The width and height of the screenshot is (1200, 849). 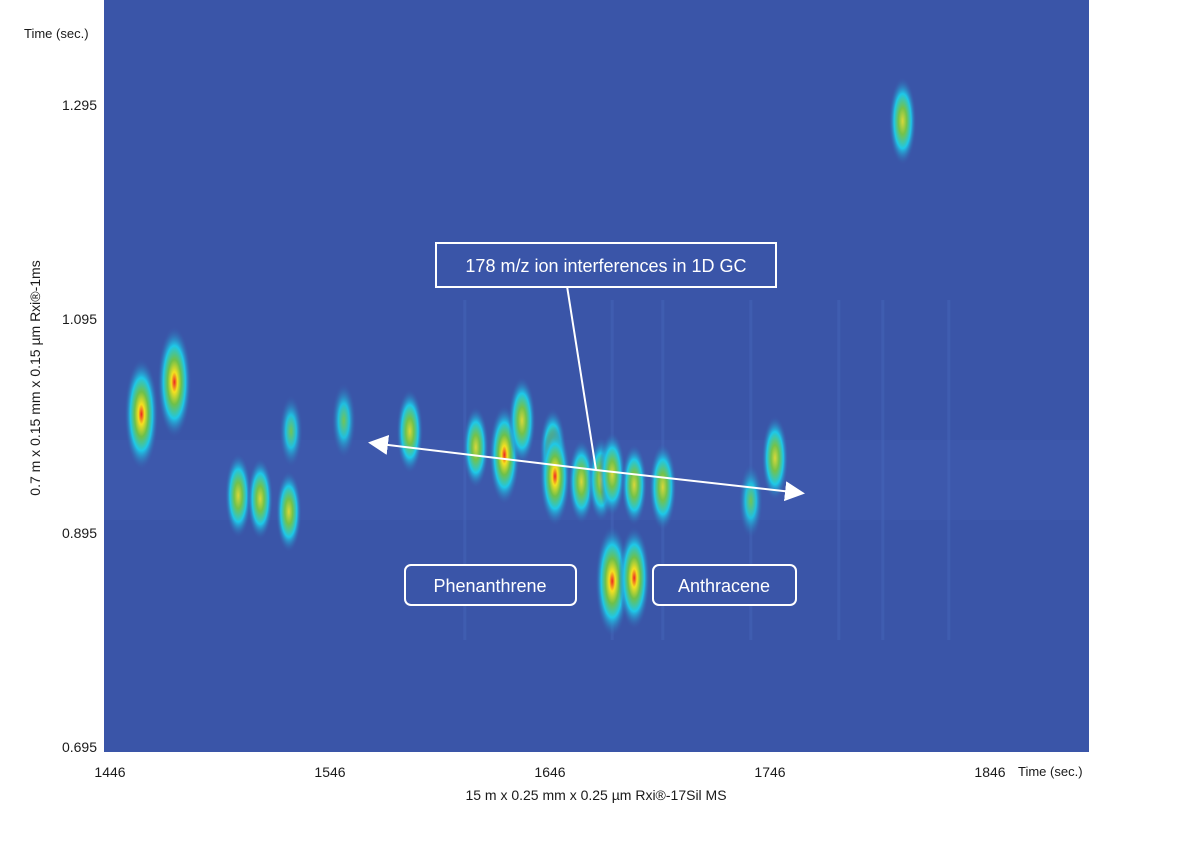 What do you see at coordinates (581, 378) in the screenshot?
I see `callout-leader-line` at bounding box center [581, 378].